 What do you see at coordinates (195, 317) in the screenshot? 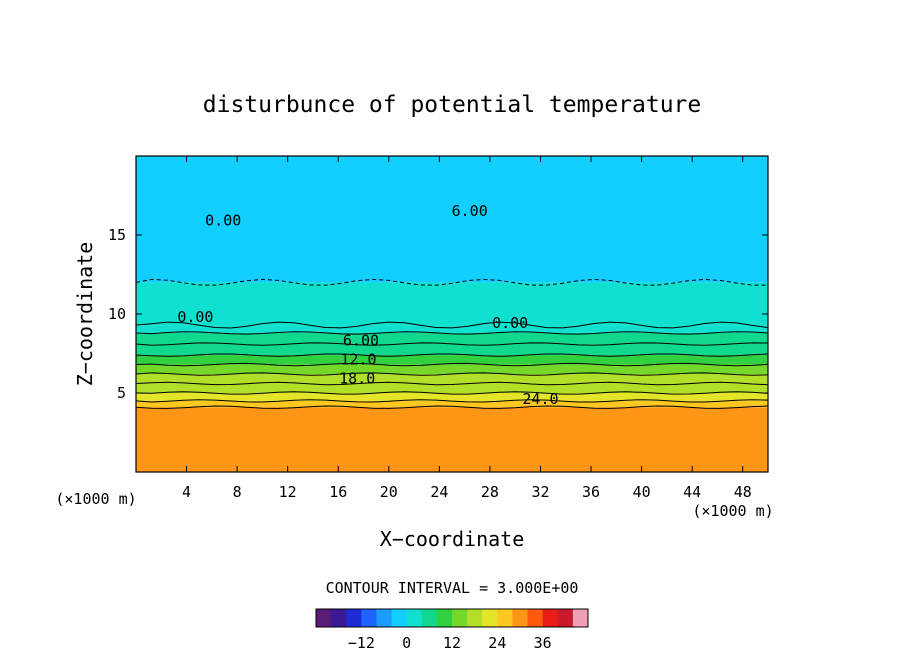
I see `contour-label-2: 0.00` at bounding box center [195, 317].